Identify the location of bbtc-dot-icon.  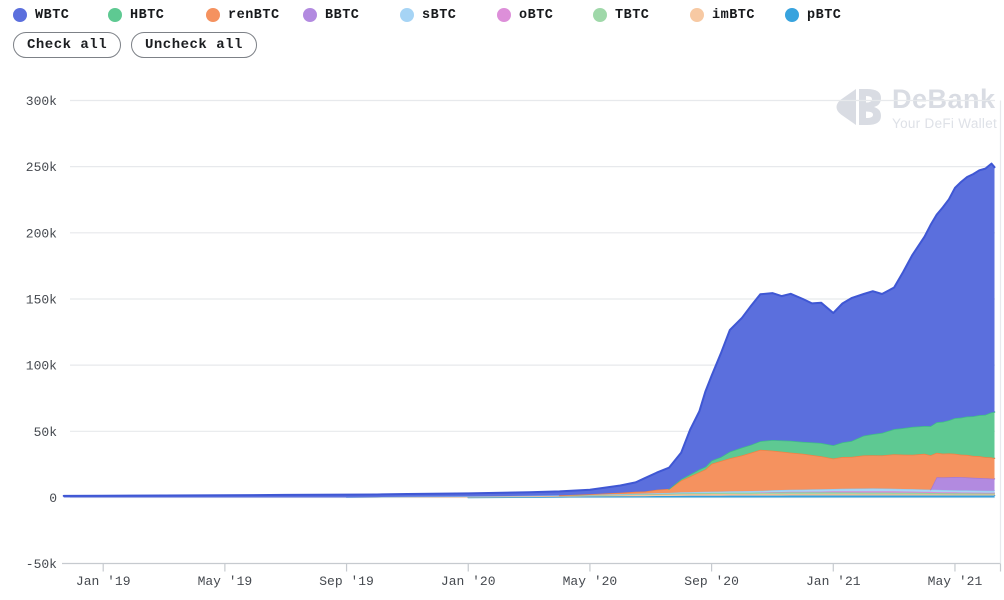
(310, 15).